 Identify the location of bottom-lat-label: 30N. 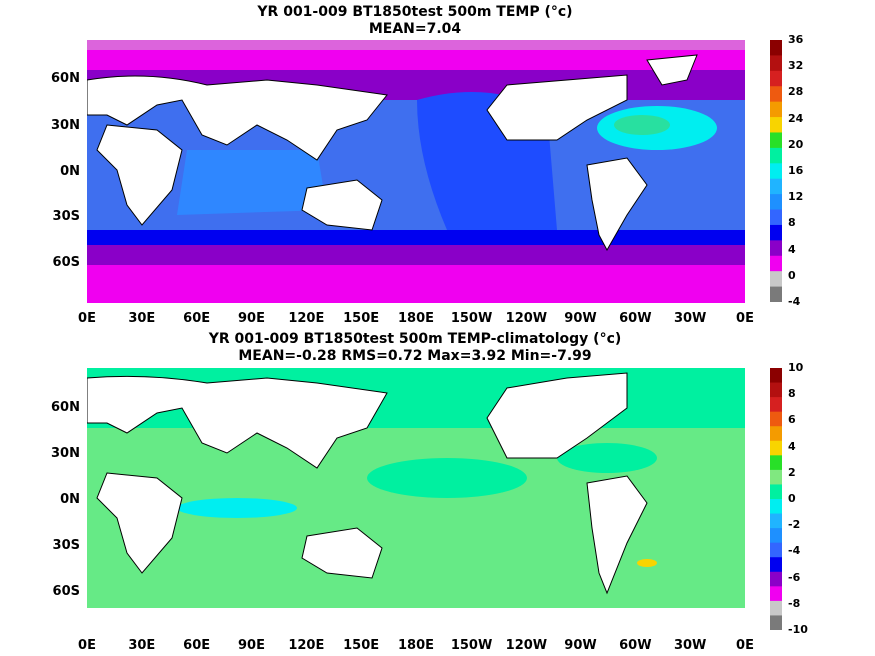
(65, 453).